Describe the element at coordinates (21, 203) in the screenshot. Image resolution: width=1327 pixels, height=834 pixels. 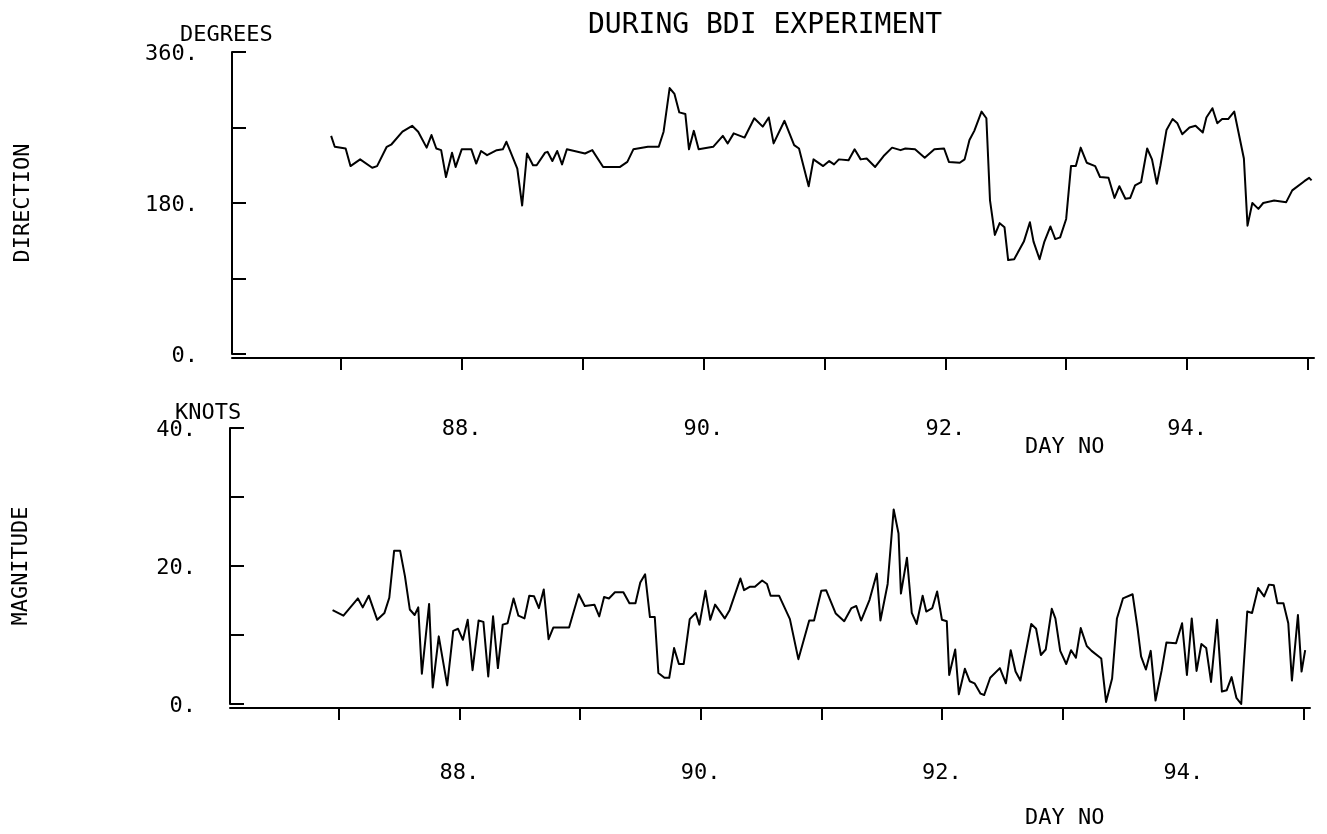
I see `y-axis-title: DIRECTION` at that location.